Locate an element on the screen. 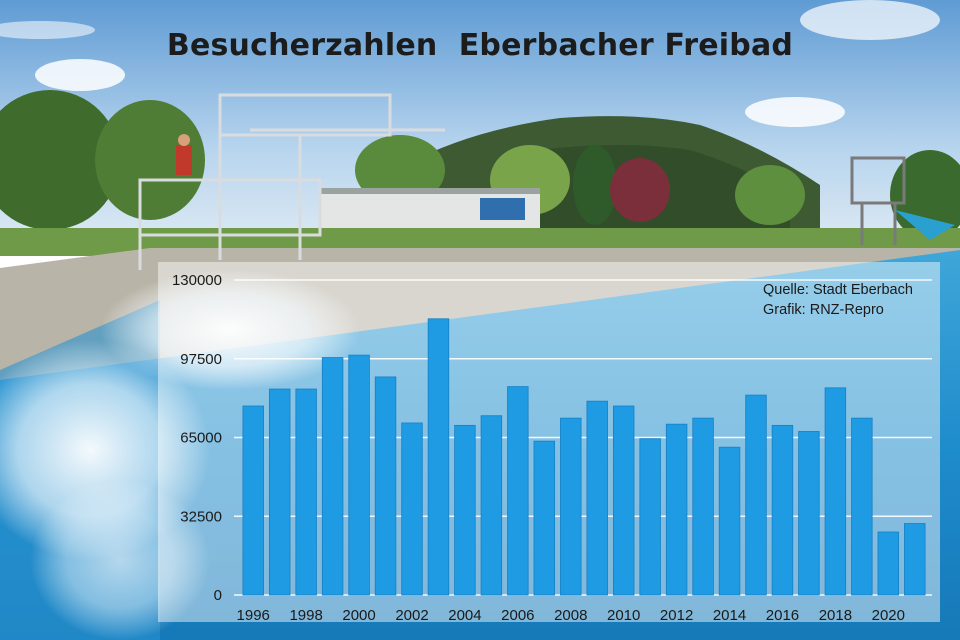  x-tick-label: 2004 is located at coordinates (464, 615).